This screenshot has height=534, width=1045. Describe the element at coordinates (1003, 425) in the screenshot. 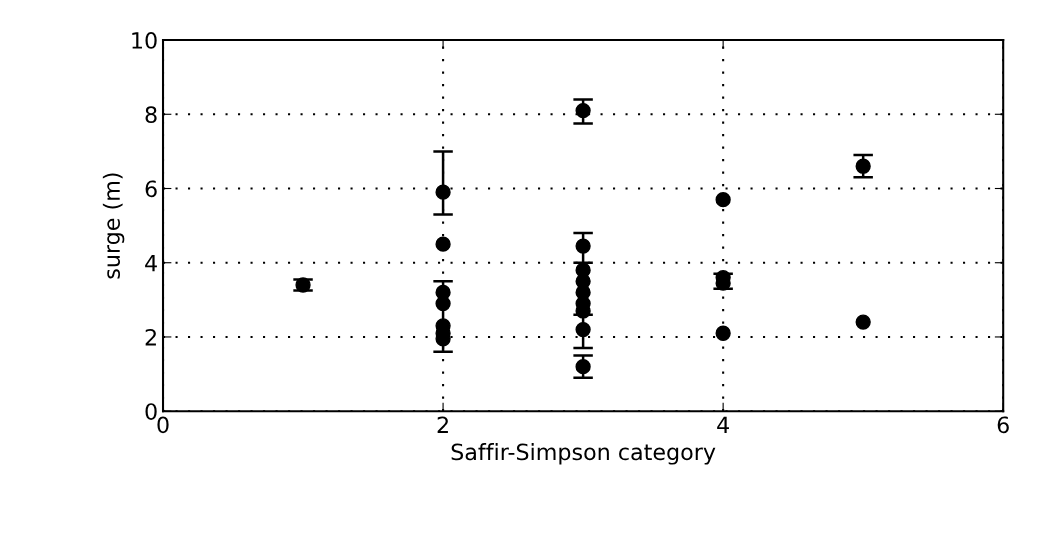

I see `x-tick-label: 6` at that location.